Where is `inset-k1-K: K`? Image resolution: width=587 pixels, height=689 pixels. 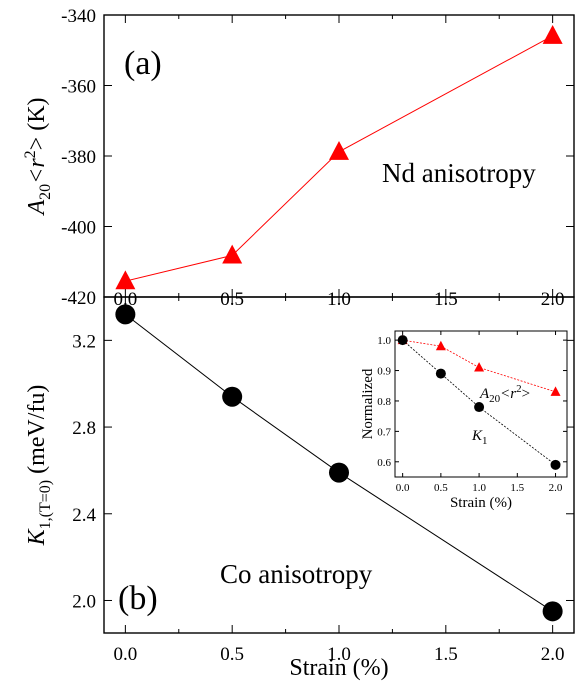 inset-k1-K: K is located at coordinates (477, 436).